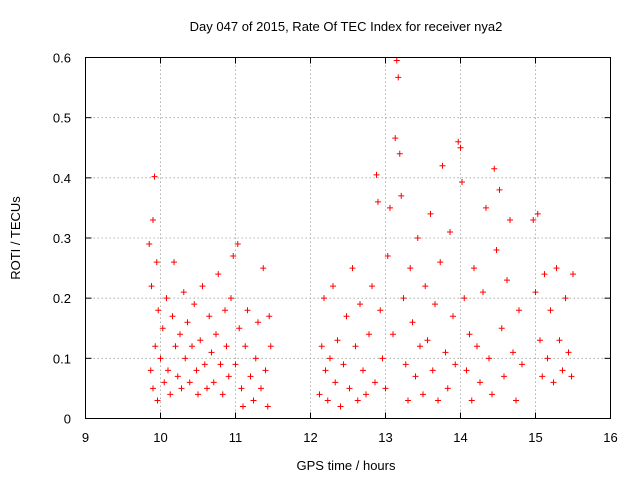 This screenshot has width=640, height=480. I want to click on x-tick-label: 15, so click(535, 437).